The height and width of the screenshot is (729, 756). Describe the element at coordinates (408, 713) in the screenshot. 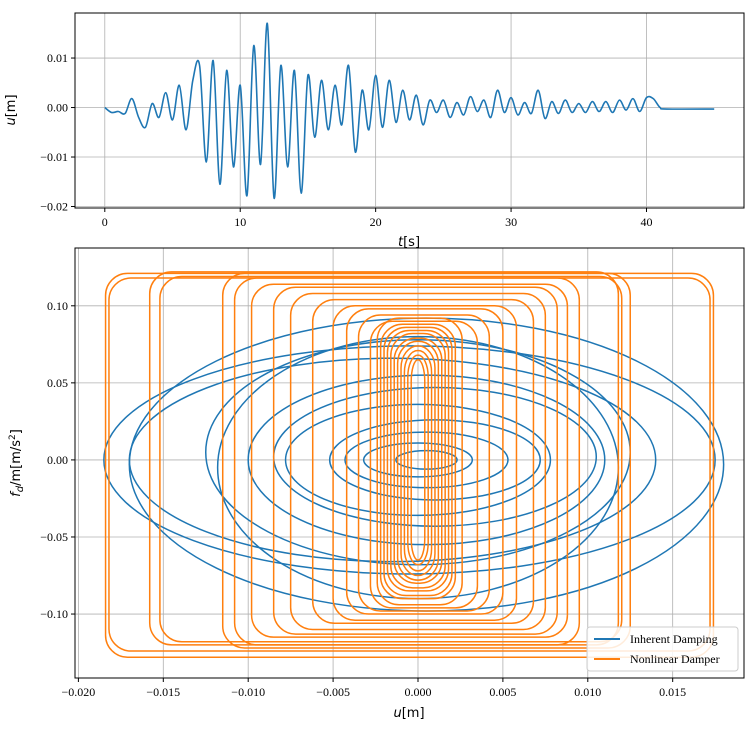

I see `bottom-x-axis-label: u[m]` at that location.